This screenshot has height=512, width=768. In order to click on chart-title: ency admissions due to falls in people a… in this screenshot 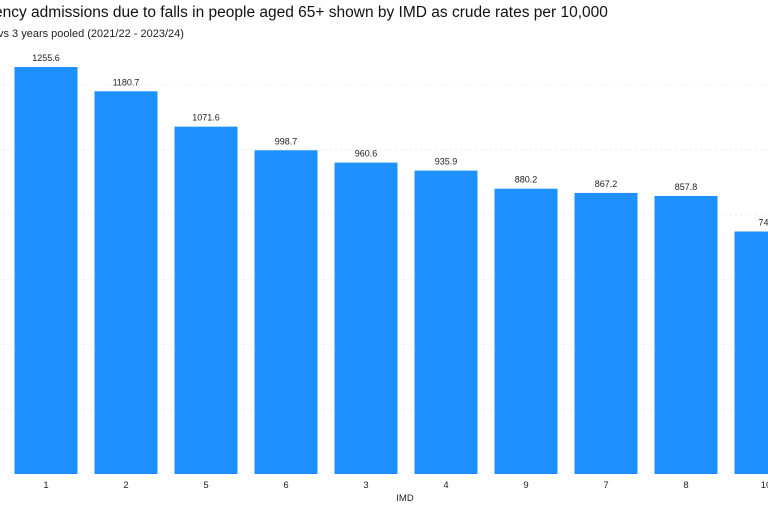, I will do `click(304, 12)`.